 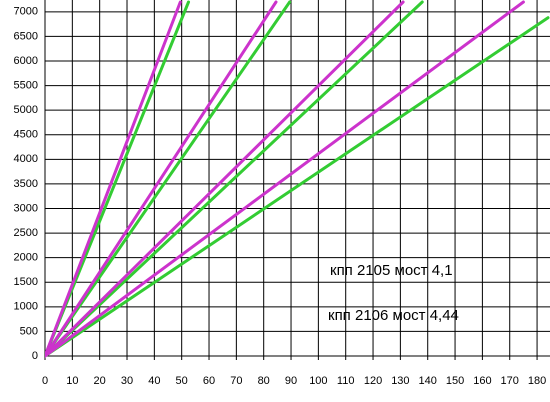 What do you see at coordinates (26, 110) in the screenshot?
I see `y-tick-label: 5000` at bounding box center [26, 110].